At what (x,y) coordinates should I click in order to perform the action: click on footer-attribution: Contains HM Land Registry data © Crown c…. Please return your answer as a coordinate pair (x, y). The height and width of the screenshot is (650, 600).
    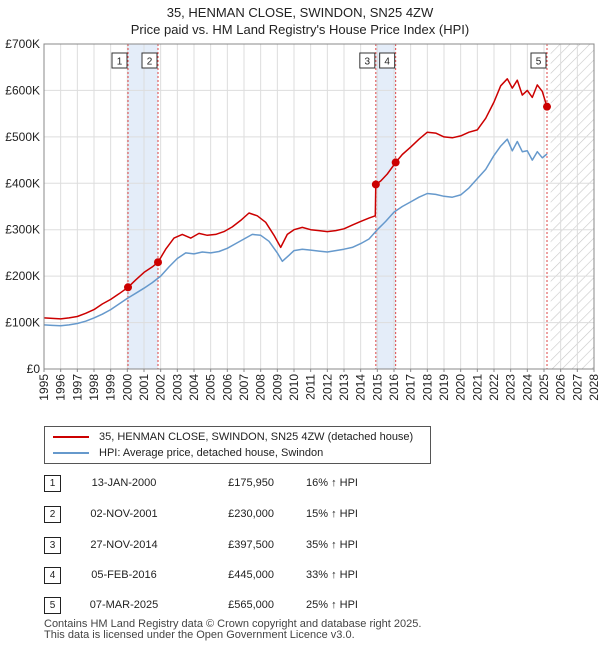
    Looking at the image, I should click on (232, 630).